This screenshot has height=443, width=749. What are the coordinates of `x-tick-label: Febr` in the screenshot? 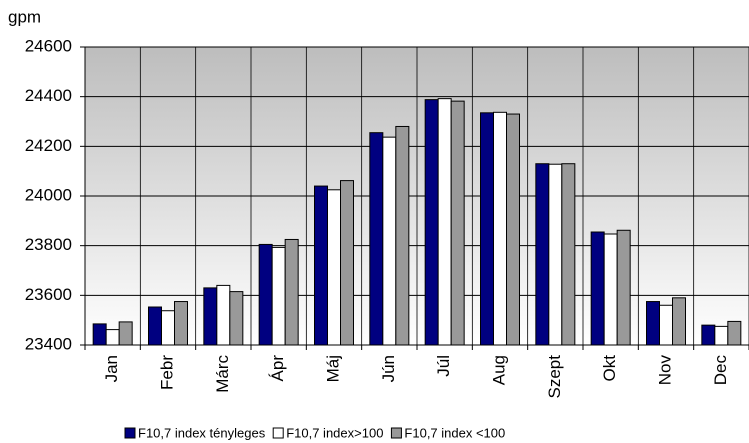 It's located at (166, 372).